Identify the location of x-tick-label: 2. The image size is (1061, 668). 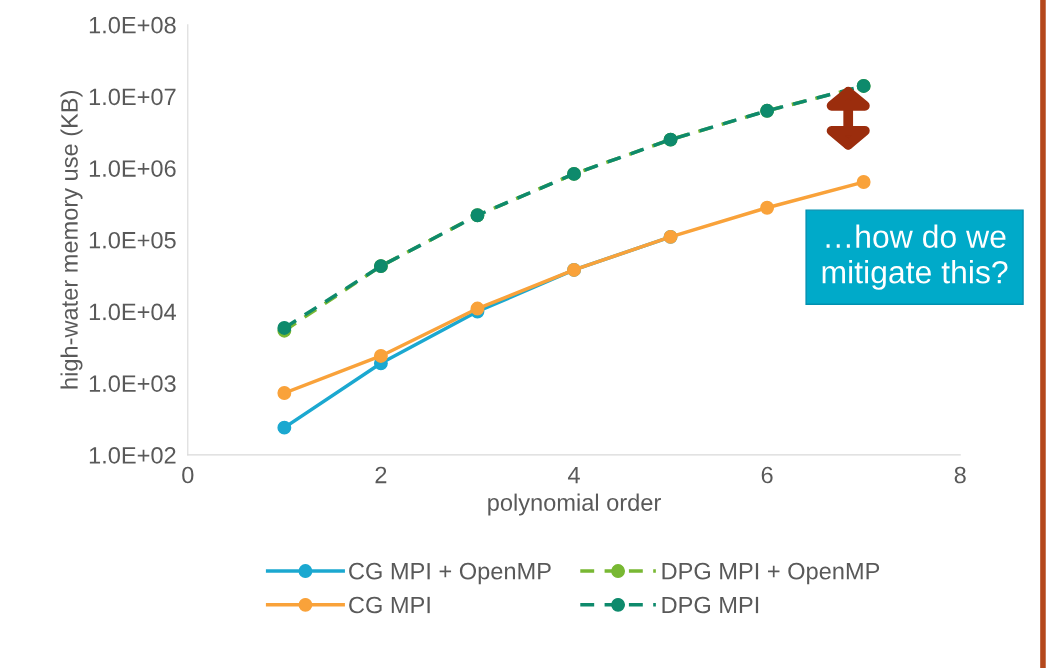
(381, 475).